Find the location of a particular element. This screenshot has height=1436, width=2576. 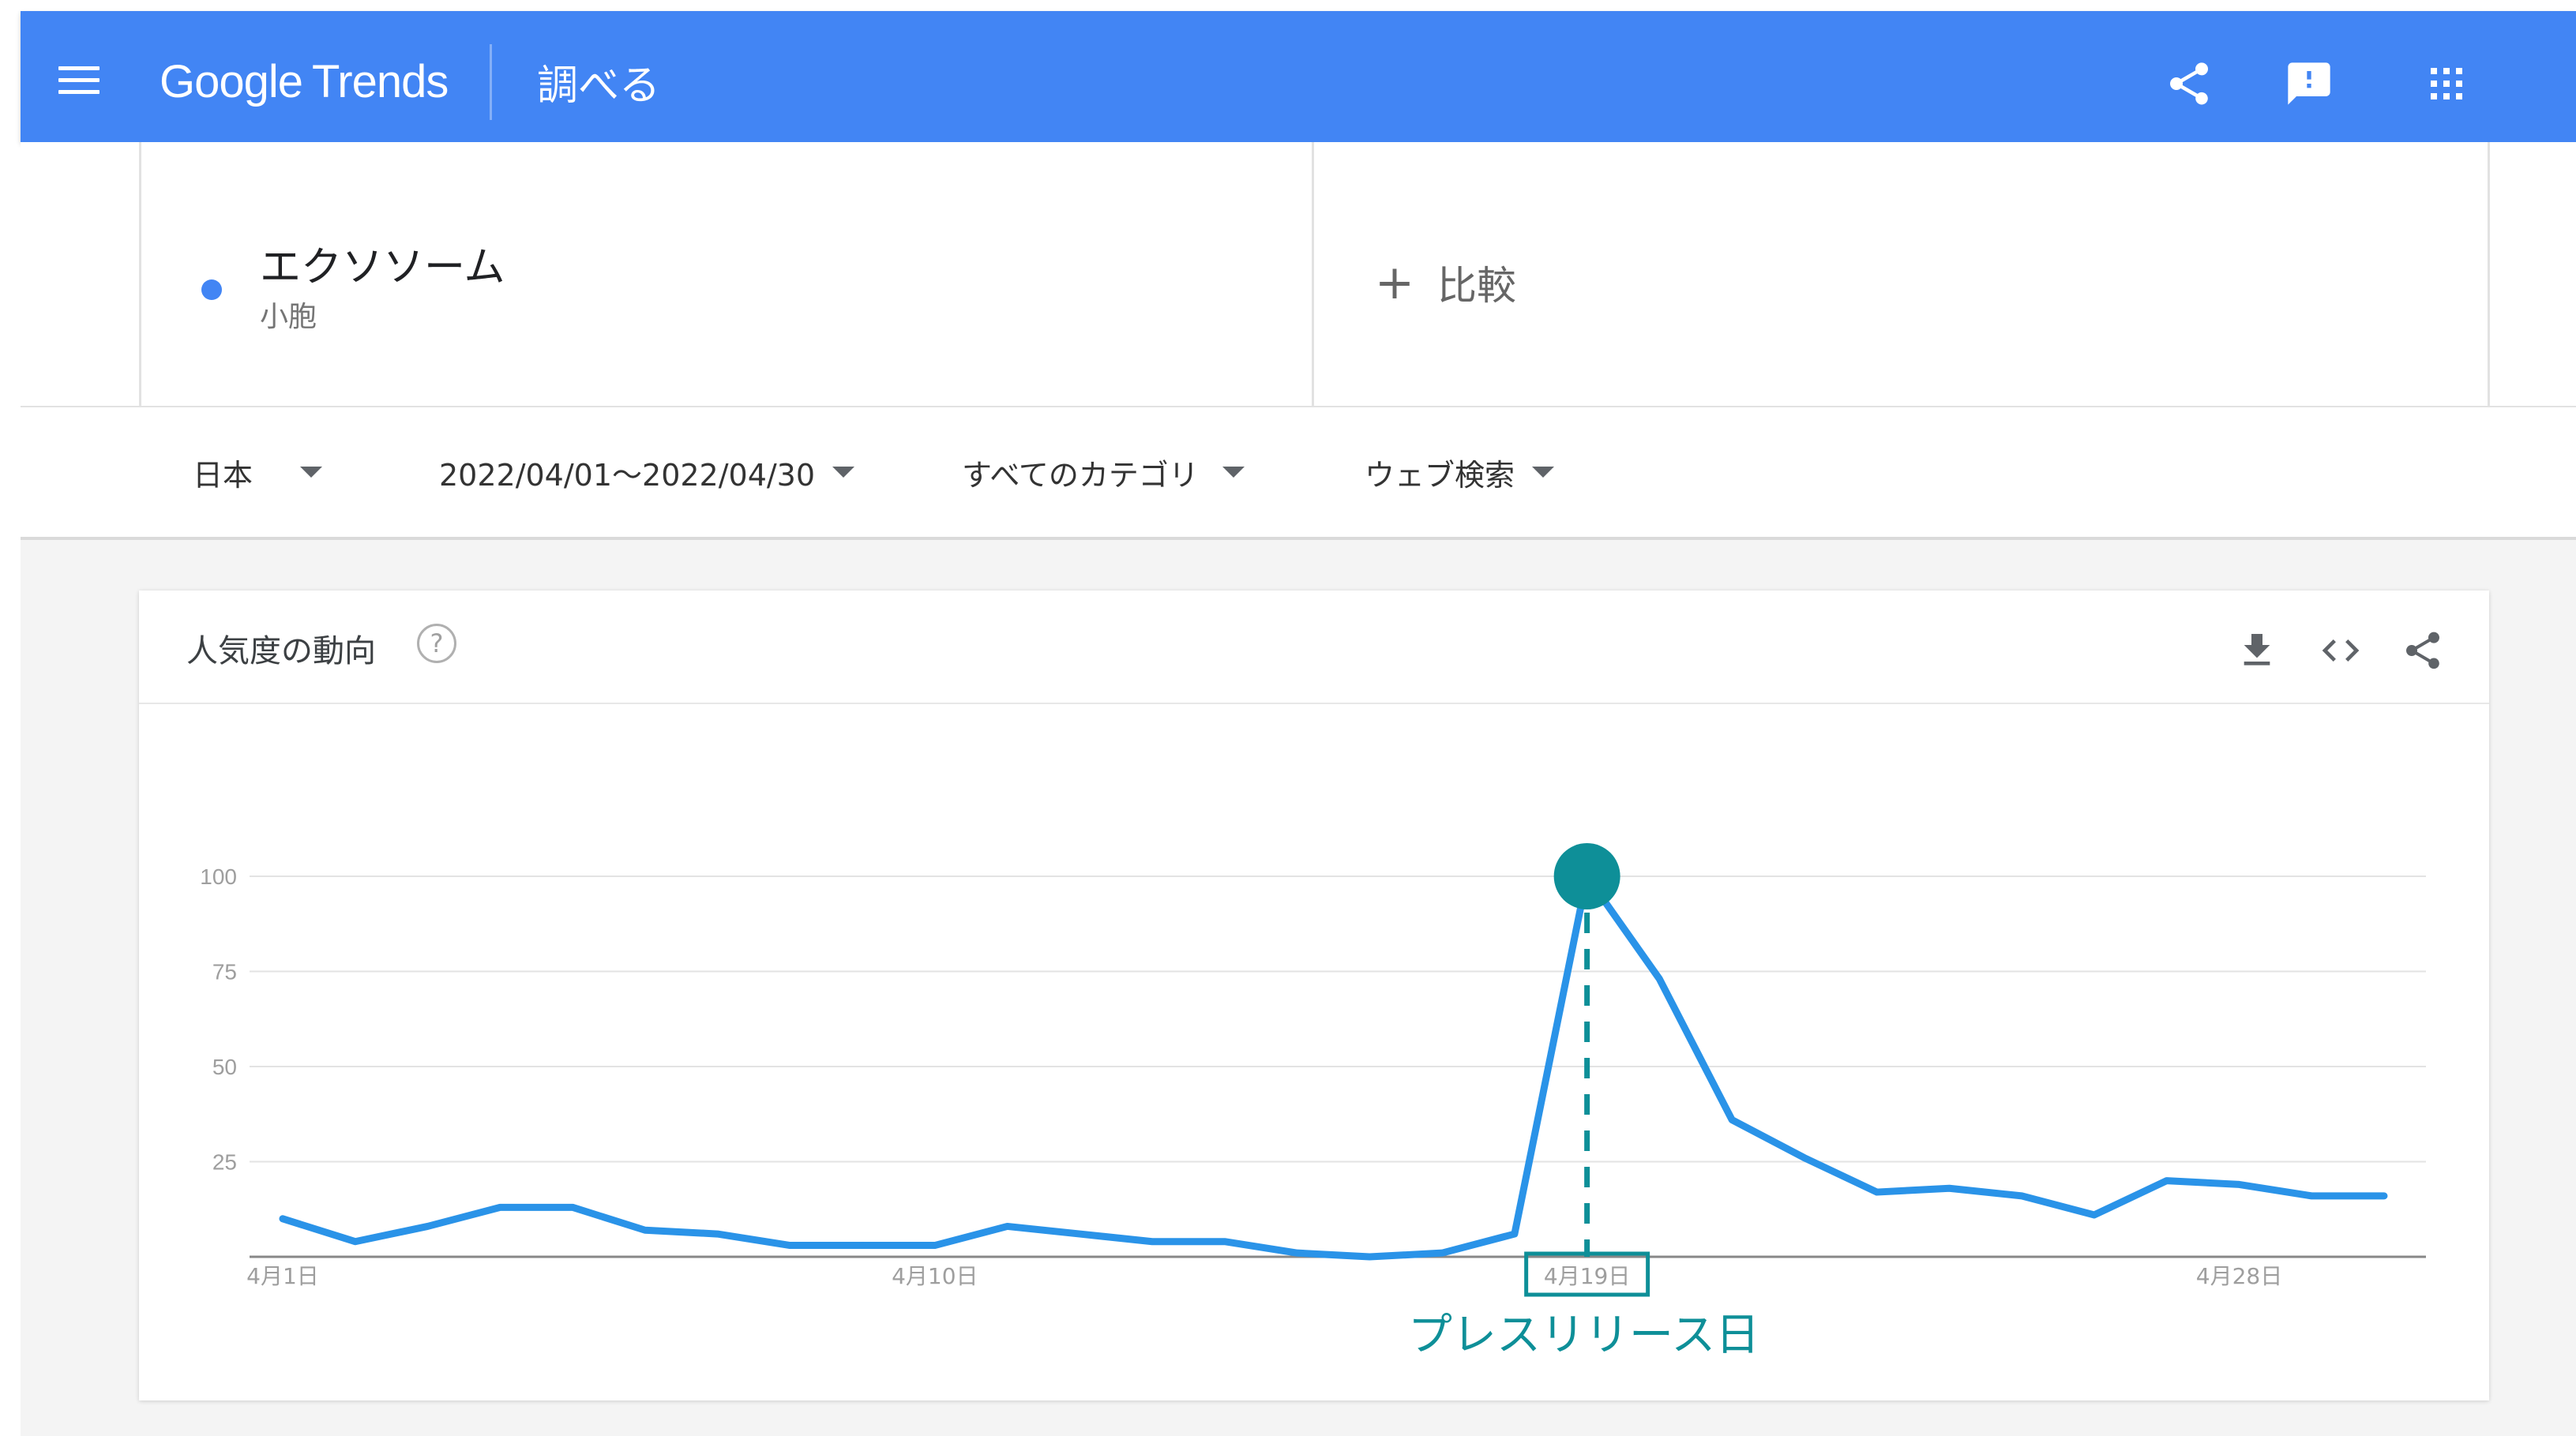

google-trends-logo: Google Trends is located at coordinates (304, 81).